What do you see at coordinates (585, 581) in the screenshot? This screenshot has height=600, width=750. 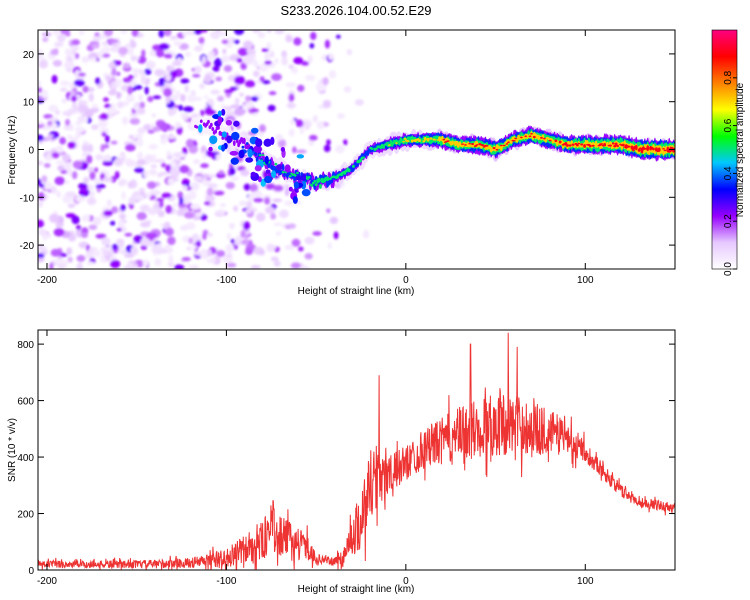 I see `snr-x-tick-label: 100` at bounding box center [585, 581].